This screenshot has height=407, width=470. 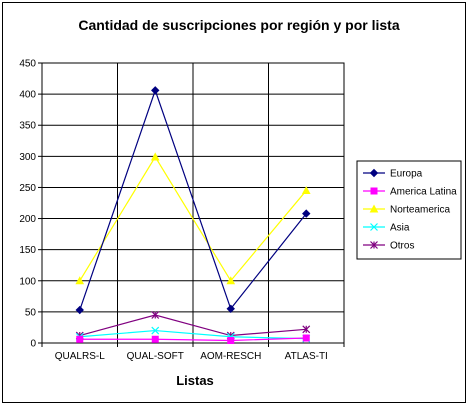 I want to click on legend-marker-america-latina, so click(x=374, y=191).